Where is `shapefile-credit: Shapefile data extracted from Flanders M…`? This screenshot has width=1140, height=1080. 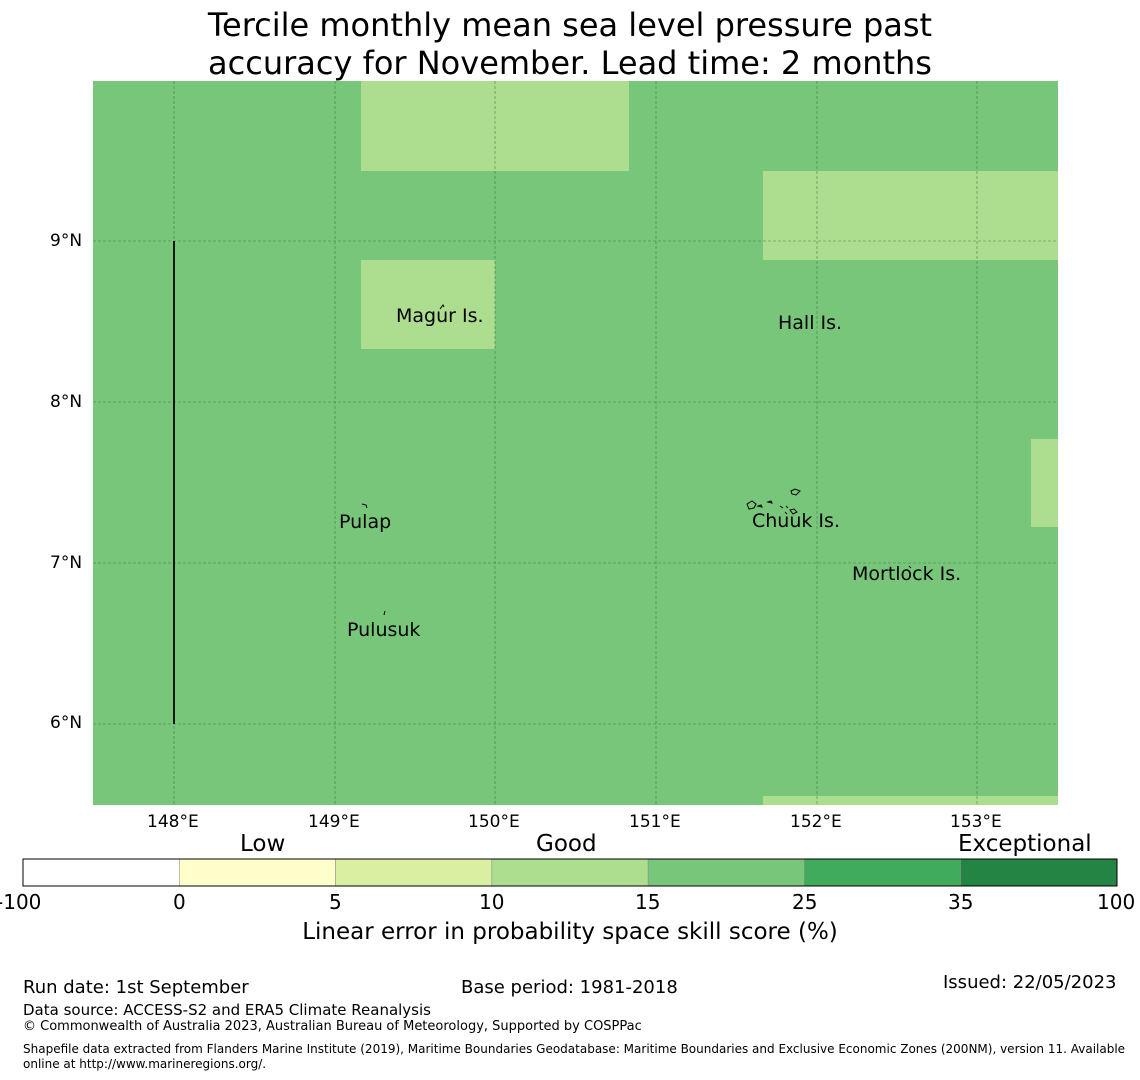 shapefile-credit: Shapefile data extracted from Flanders M… is located at coordinates (574, 1056).